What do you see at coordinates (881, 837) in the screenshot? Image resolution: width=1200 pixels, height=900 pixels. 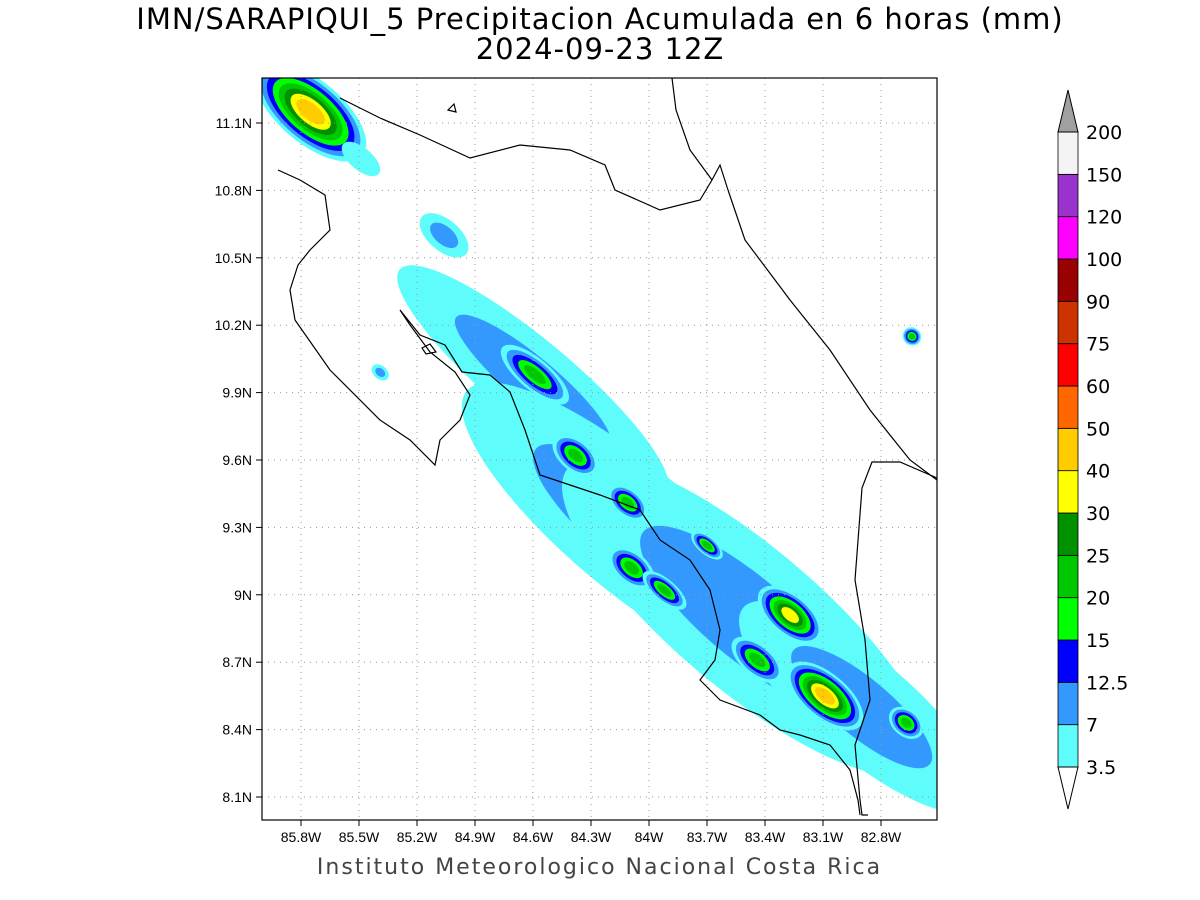 I see `x-tick-label: 82.8W` at bounding box center [881, 837].